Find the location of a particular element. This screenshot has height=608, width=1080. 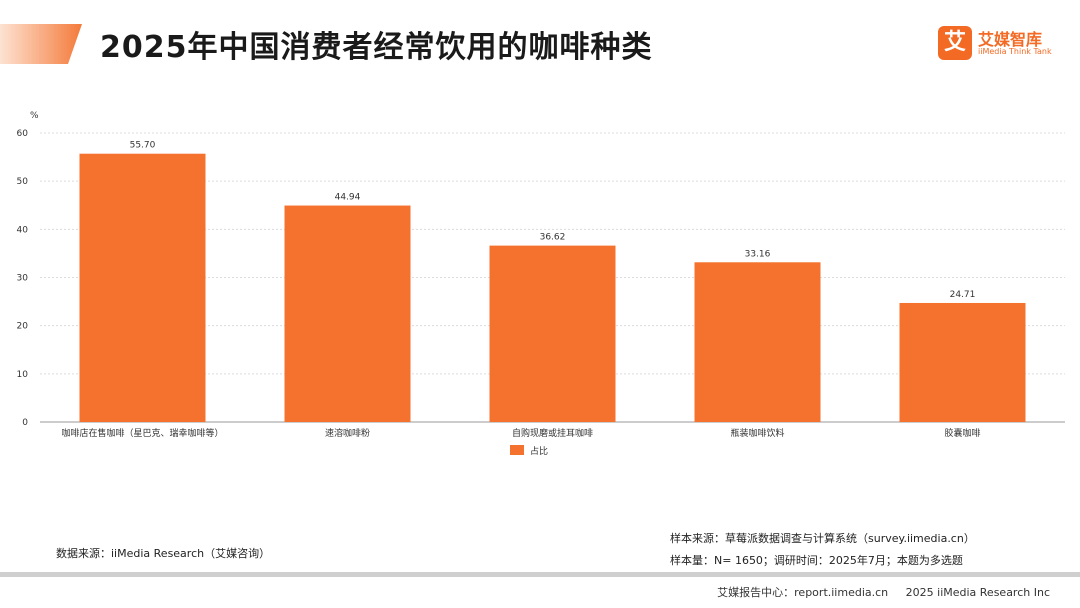

data-label: 33.16 is located at coordinates (758, 254).